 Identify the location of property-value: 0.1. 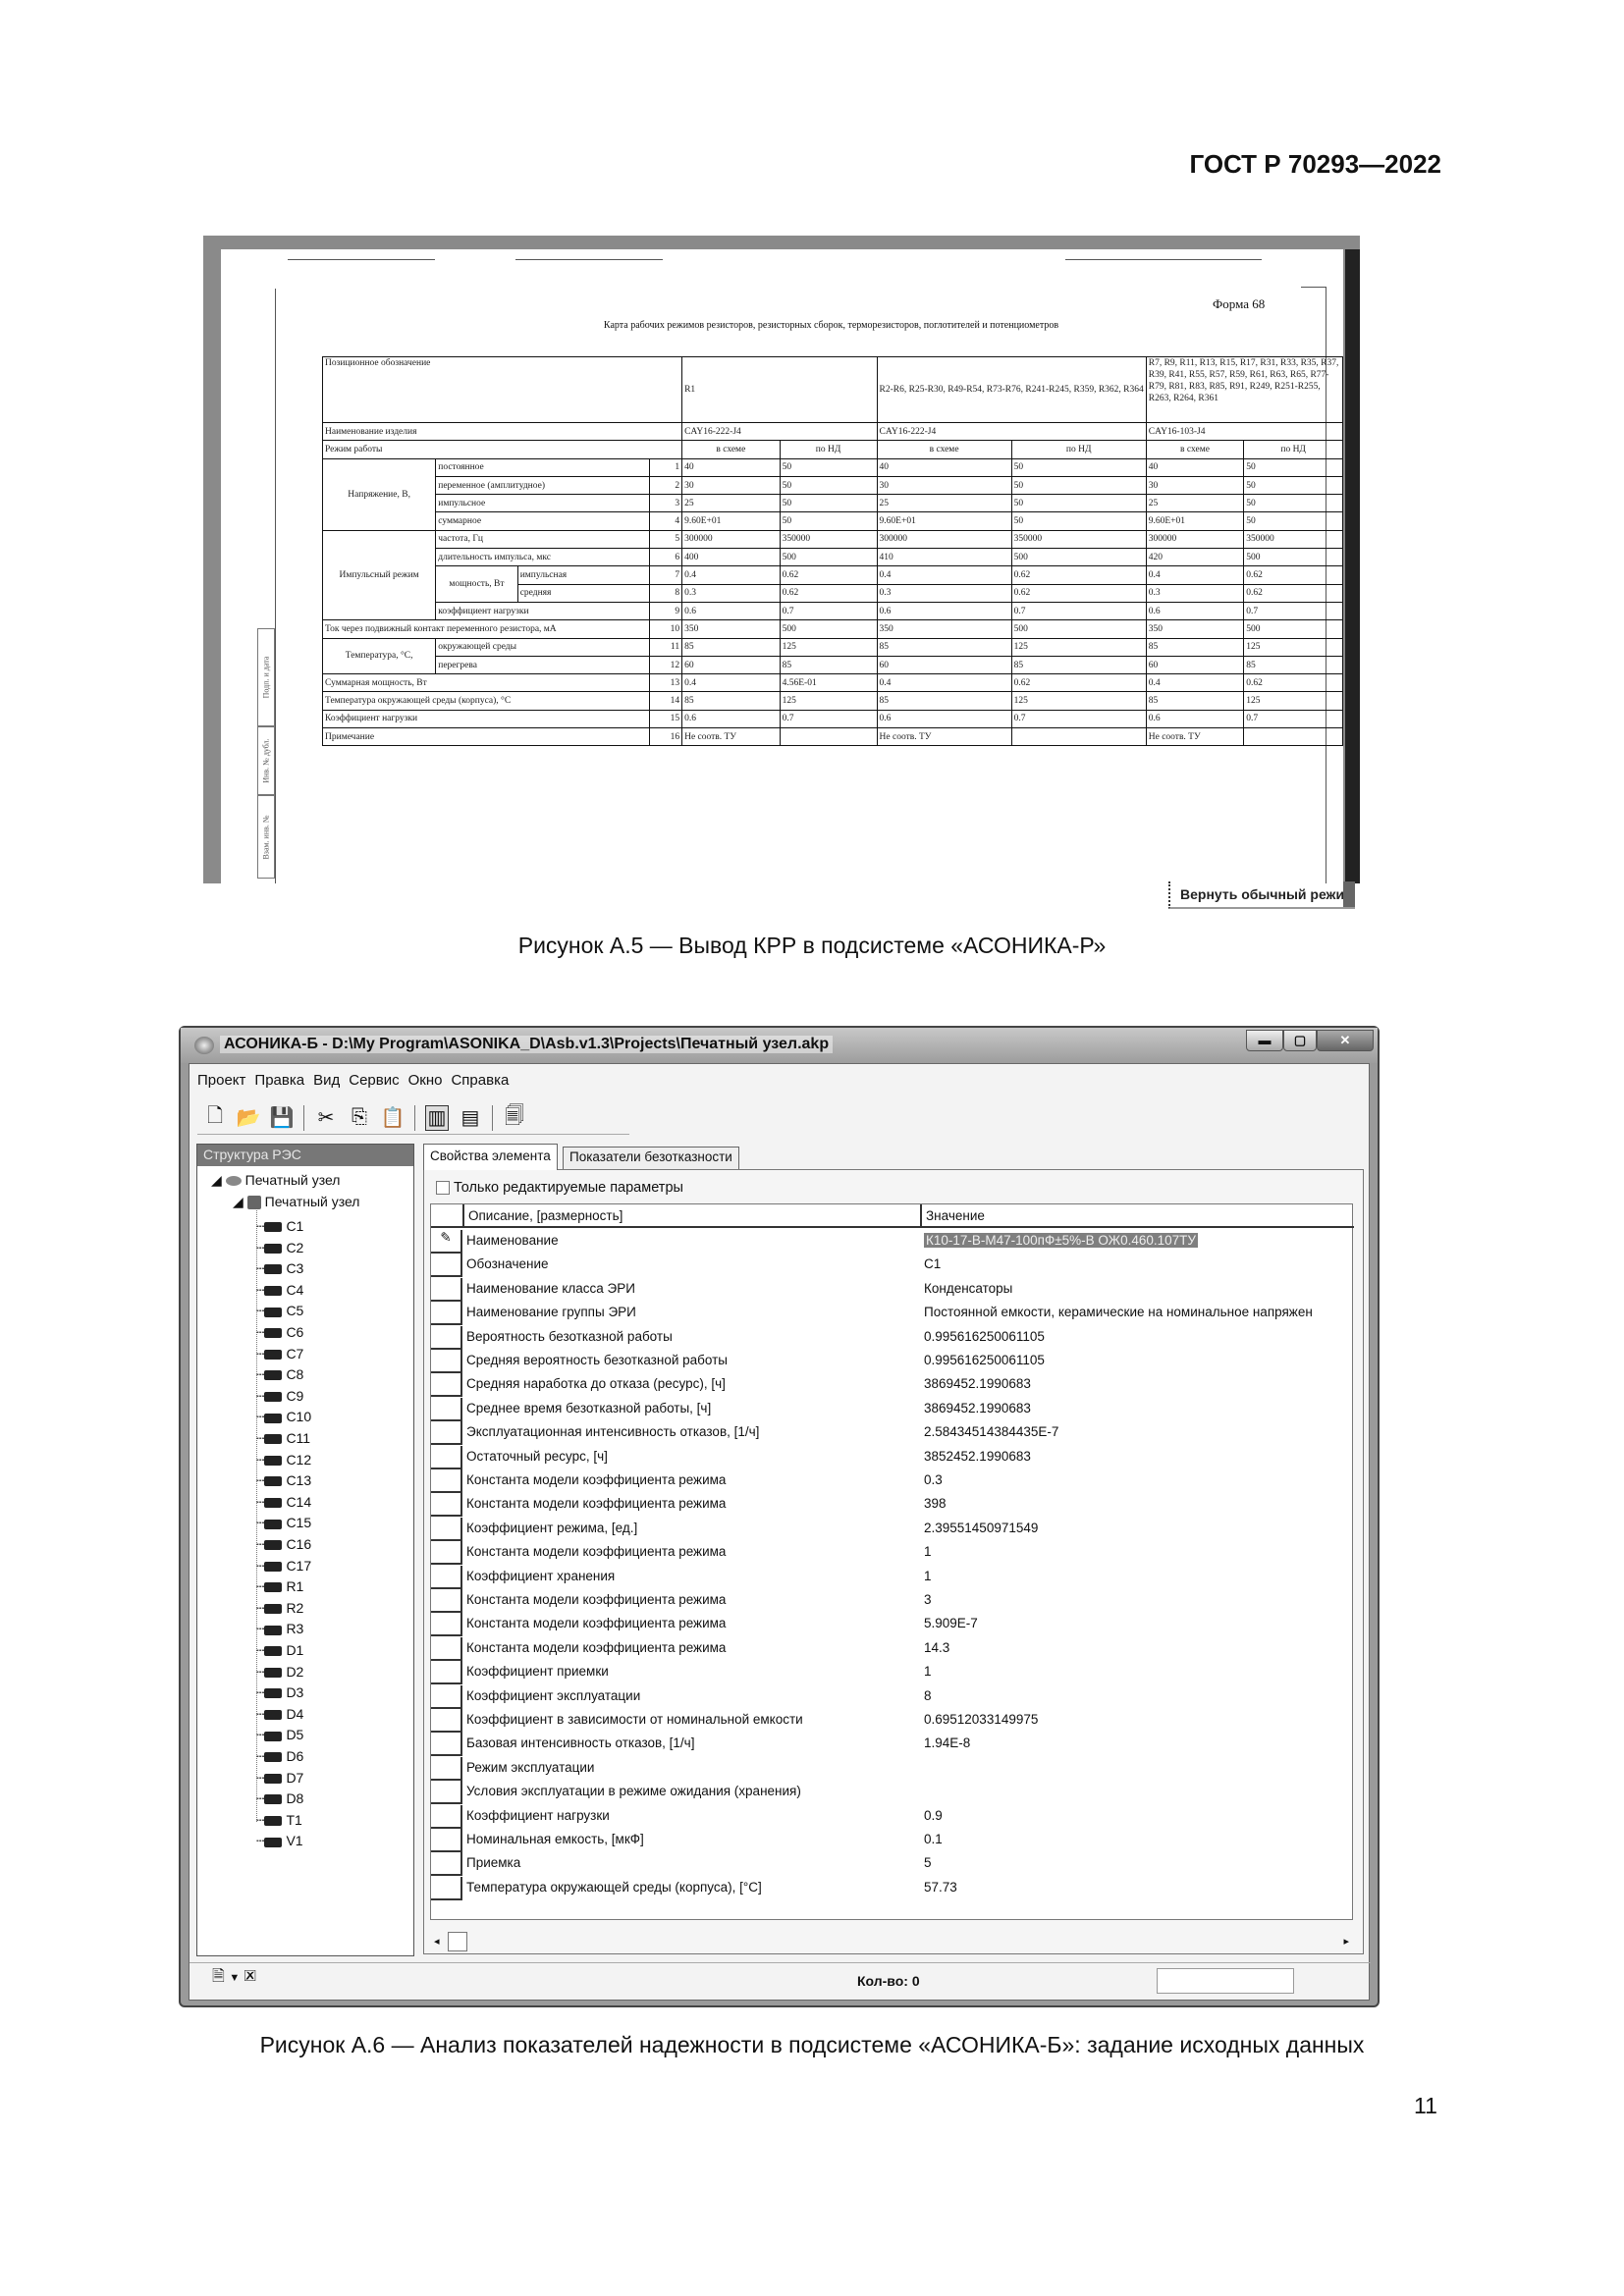
(933, 1839).